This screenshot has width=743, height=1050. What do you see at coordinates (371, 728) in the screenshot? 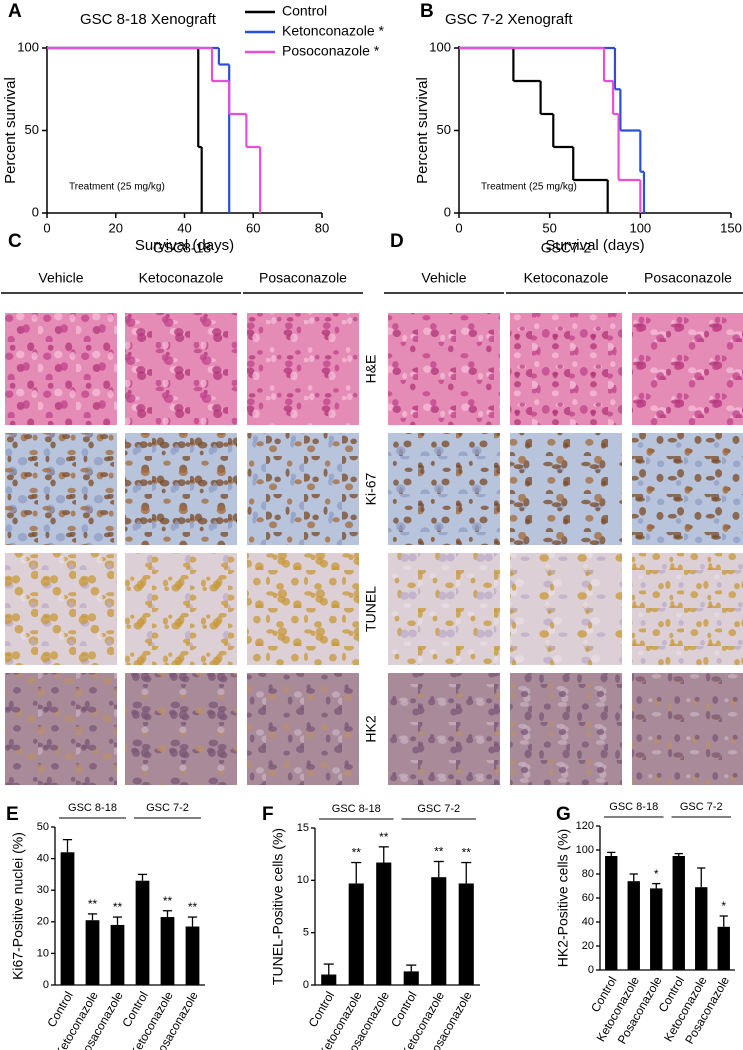
I see `stain-label: HK2` at bounding box center [371, 728].